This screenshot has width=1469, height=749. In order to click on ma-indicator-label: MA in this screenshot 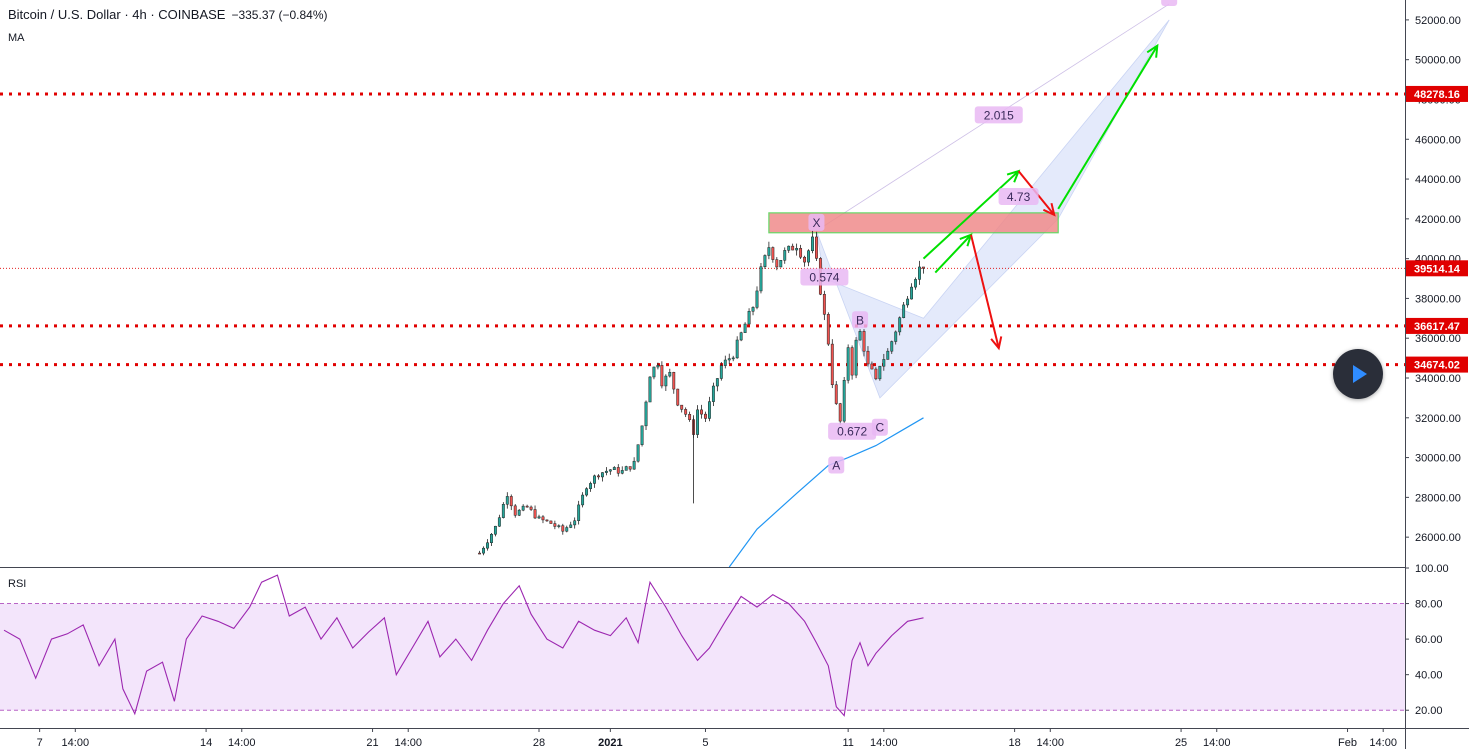, I will do `click(16, 38)`.